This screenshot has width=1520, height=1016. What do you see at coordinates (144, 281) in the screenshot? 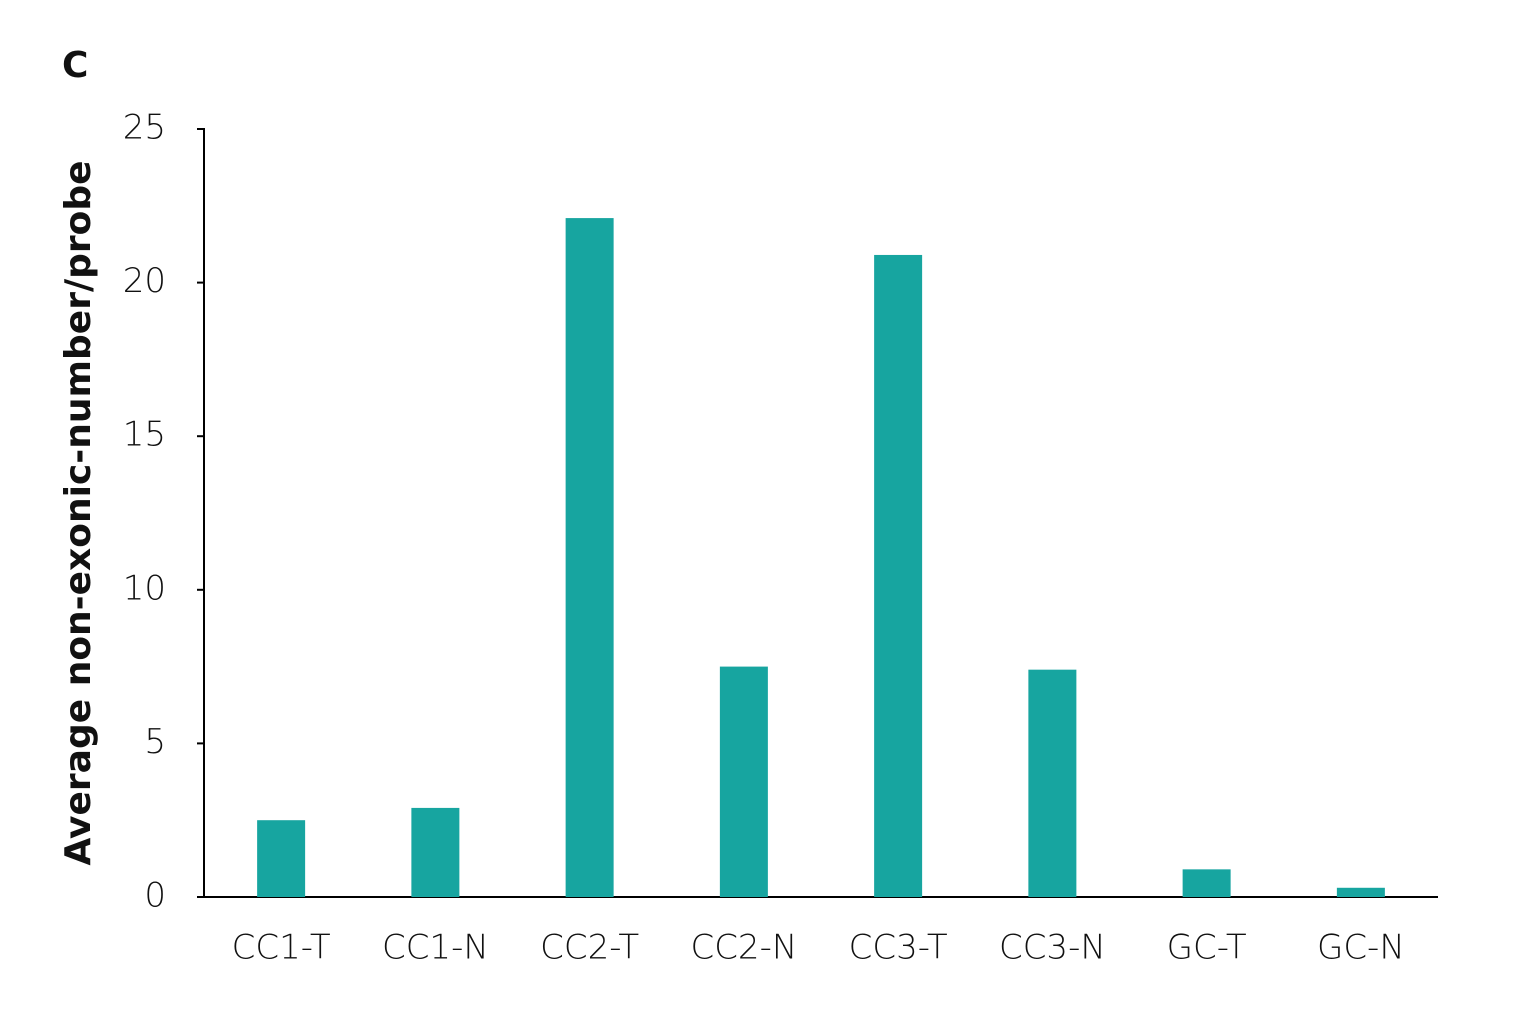
I see `y-tick-label: 20` at bounding box center [144, 281].